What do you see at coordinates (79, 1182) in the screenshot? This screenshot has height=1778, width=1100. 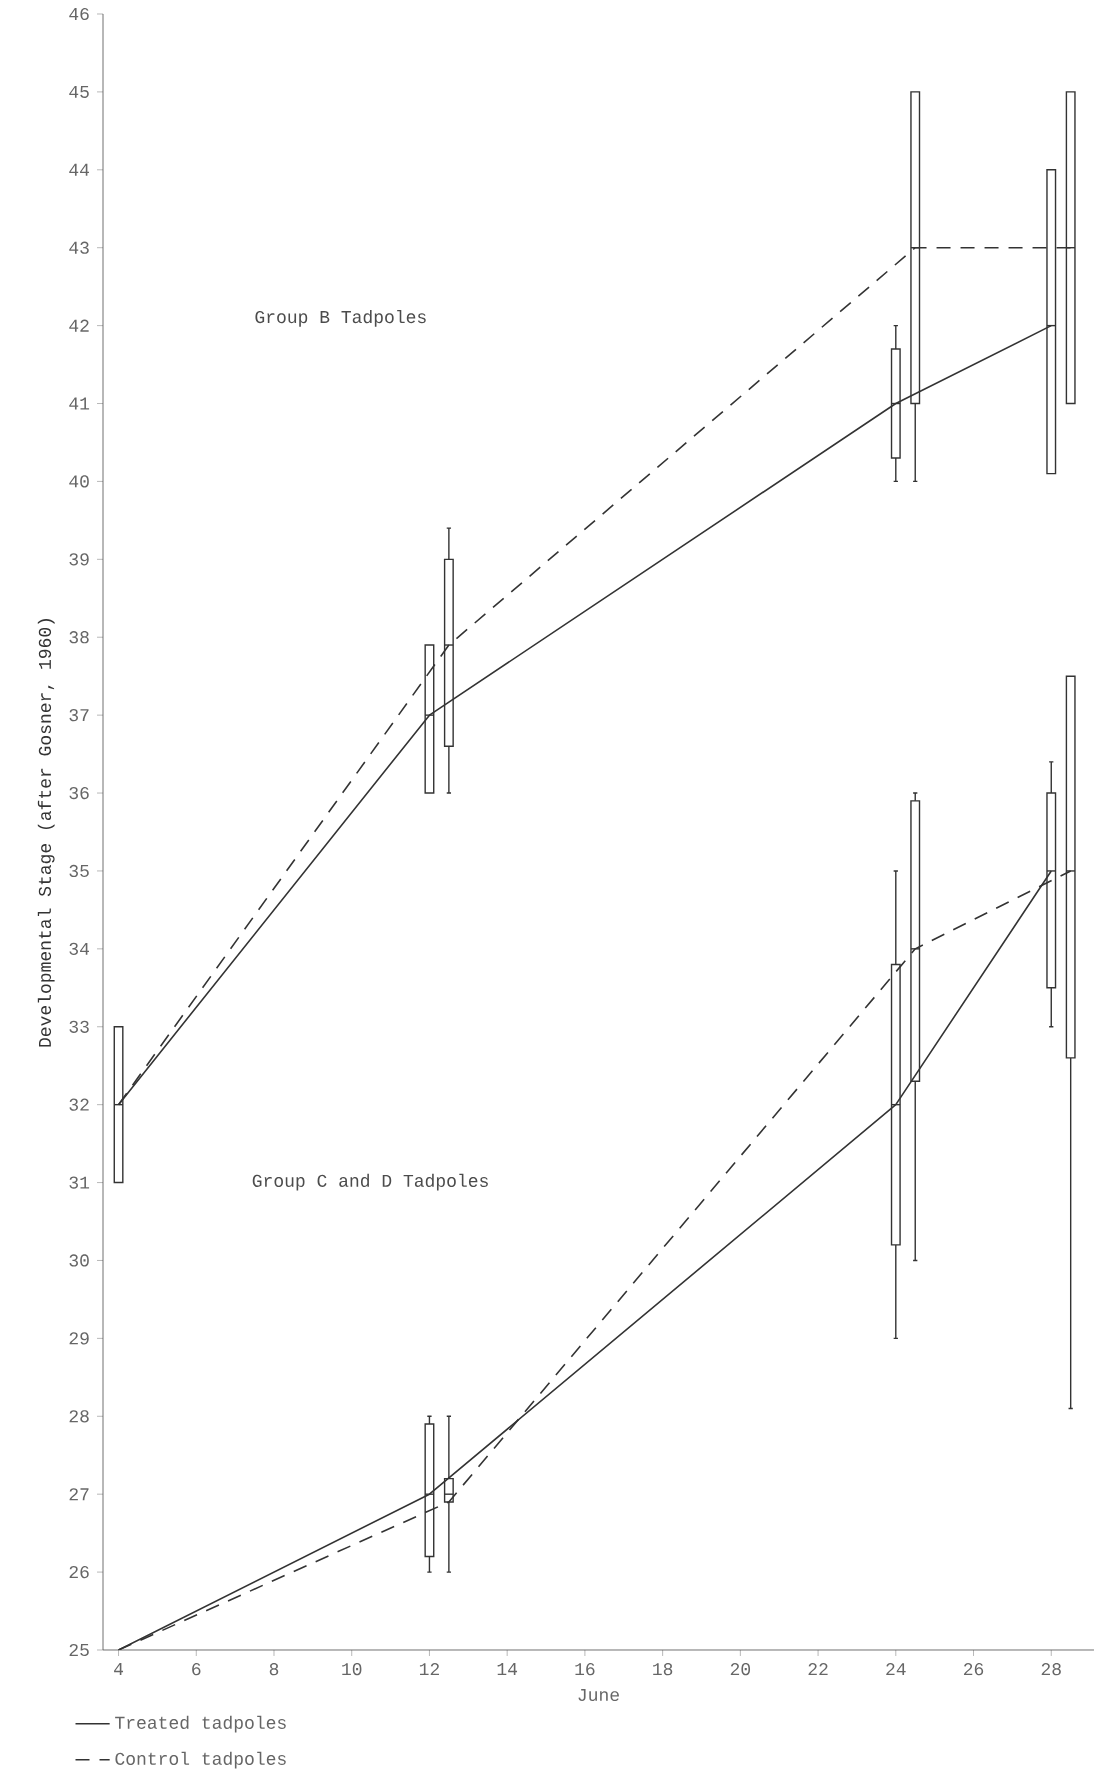 I see `y-tick-label: 31` at bounding box center [79, 1182].